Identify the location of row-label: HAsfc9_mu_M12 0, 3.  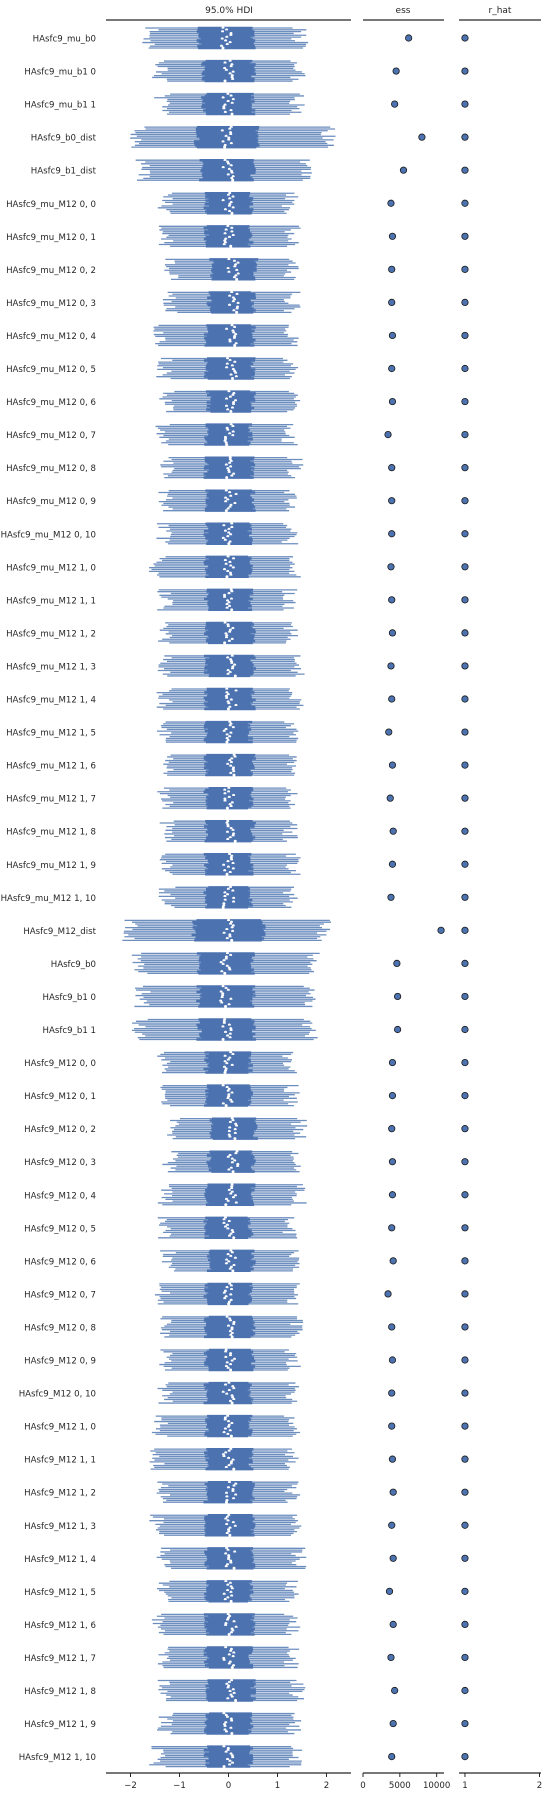
(51, 304).